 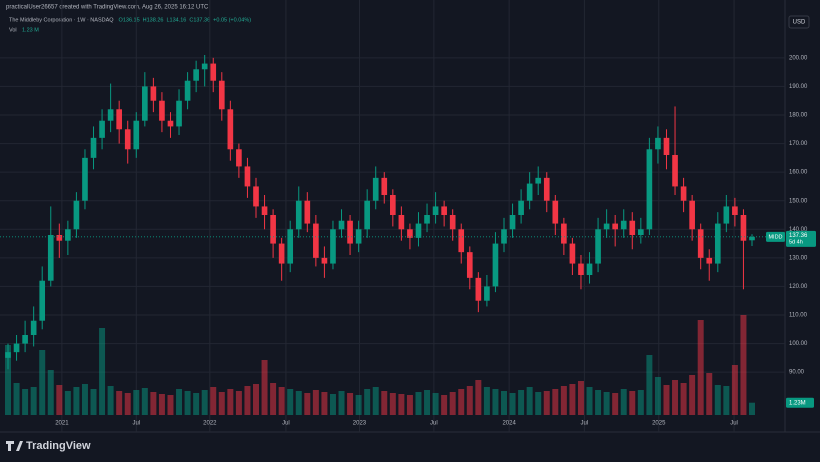 I want to click on volume-legend-value: 1.23 M, so click(x=30, y=30).